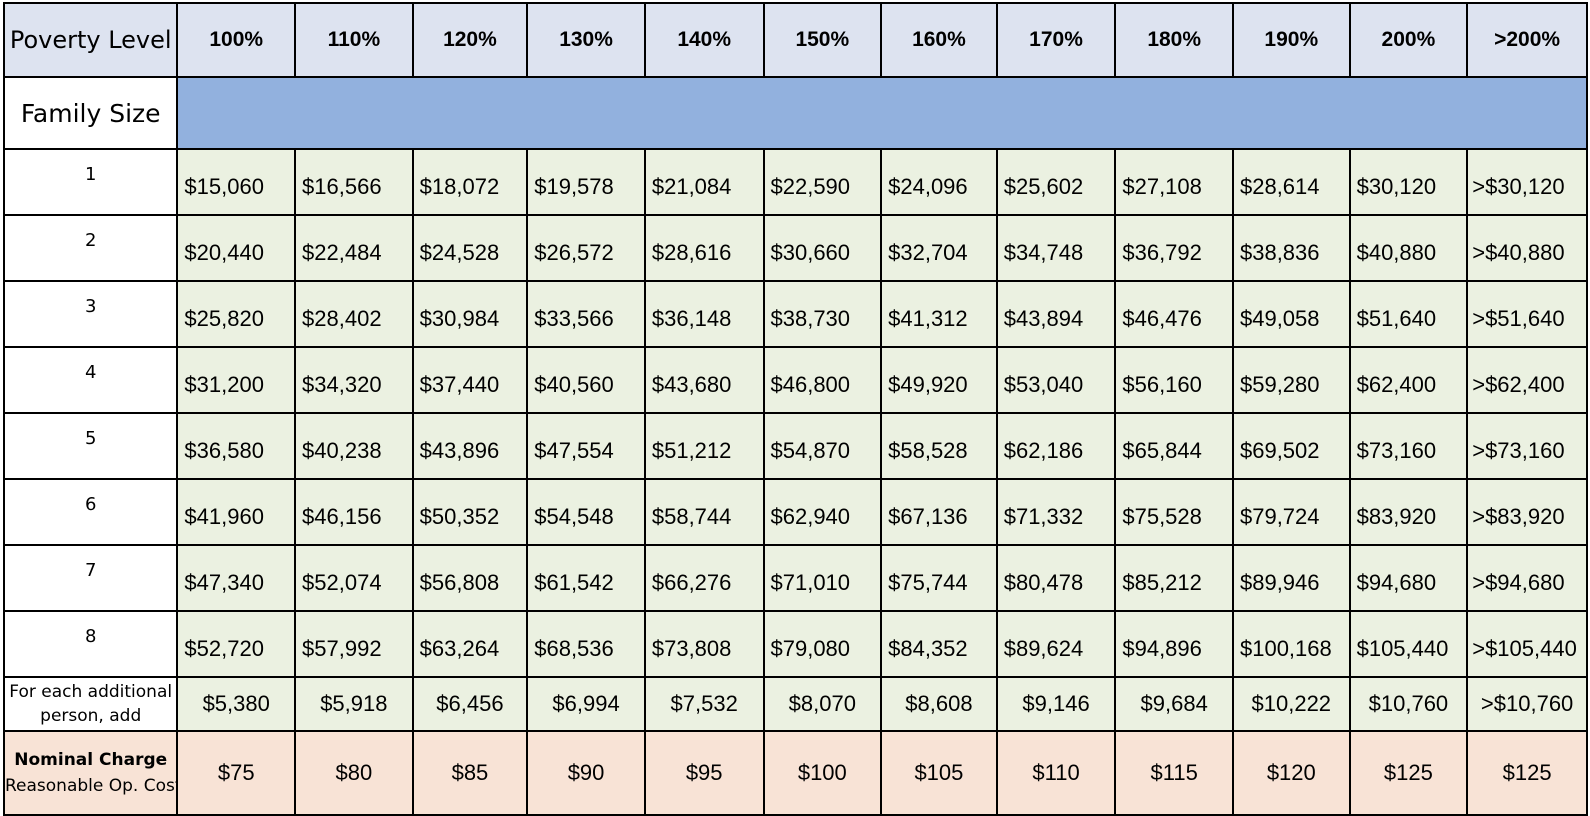 The width and height of the screenshot is (1590, 816). Describe the element at coordinates (1291, 40) in the screenshot. I see `poverty-level-header: 190%` at that location.